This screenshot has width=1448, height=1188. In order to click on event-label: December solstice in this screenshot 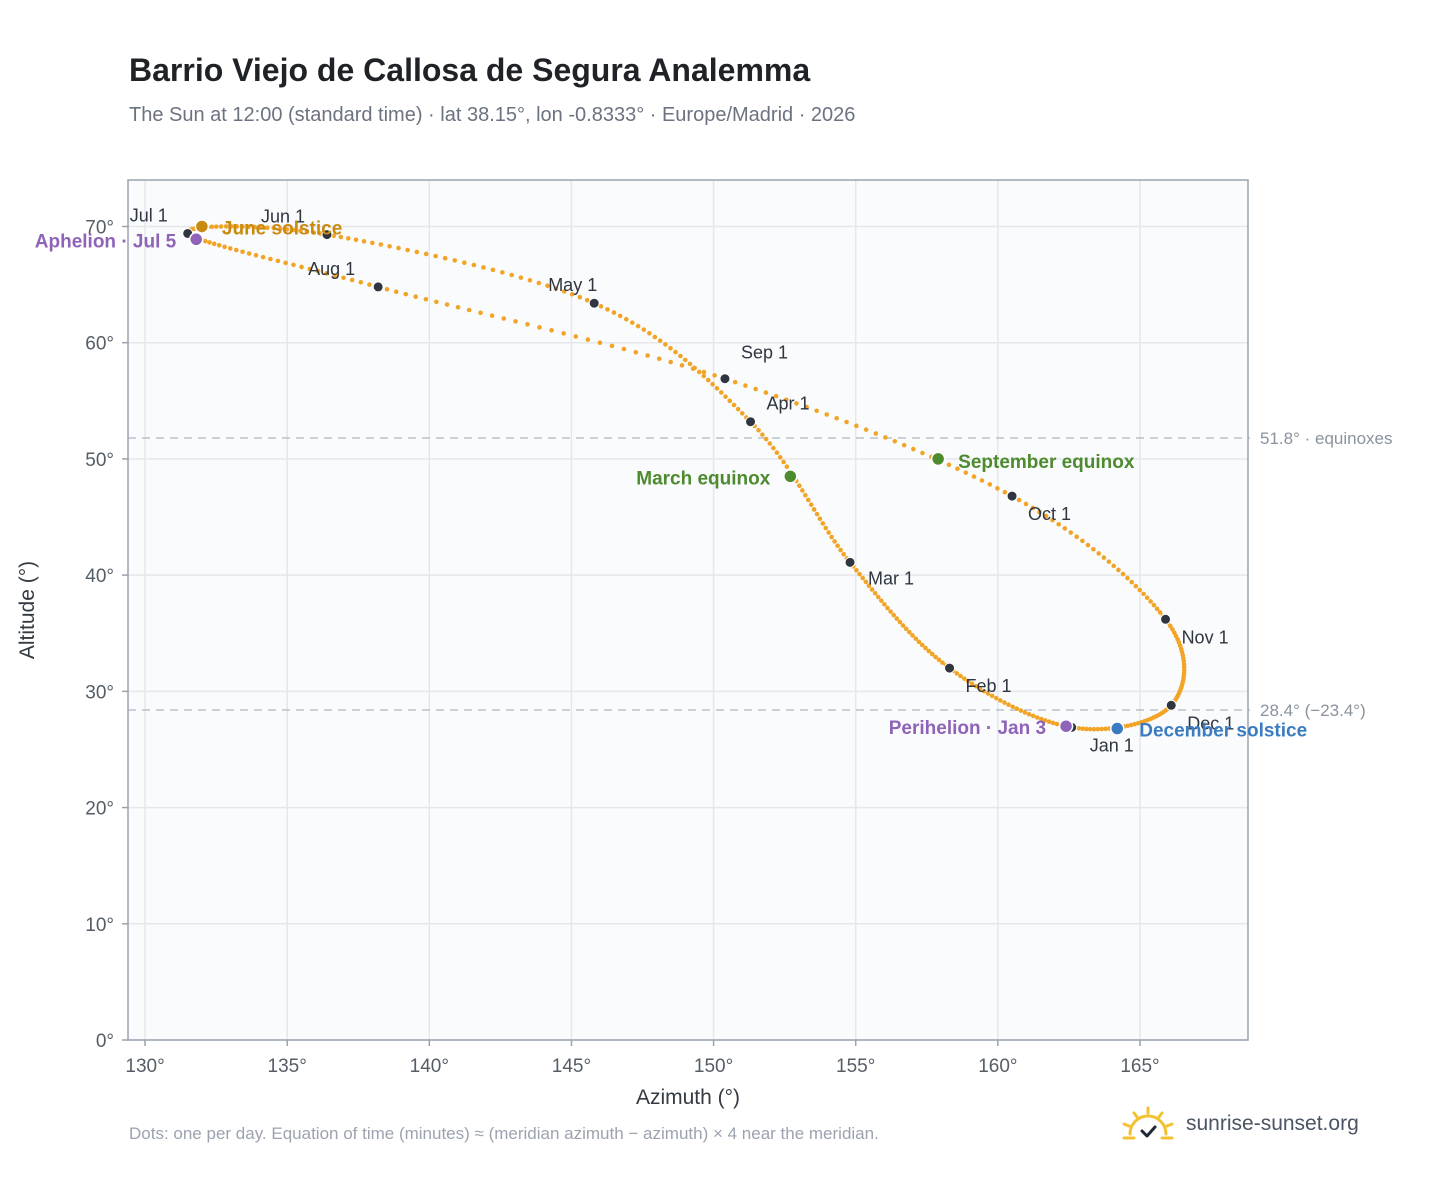, I will do `click(1223, 731)`.